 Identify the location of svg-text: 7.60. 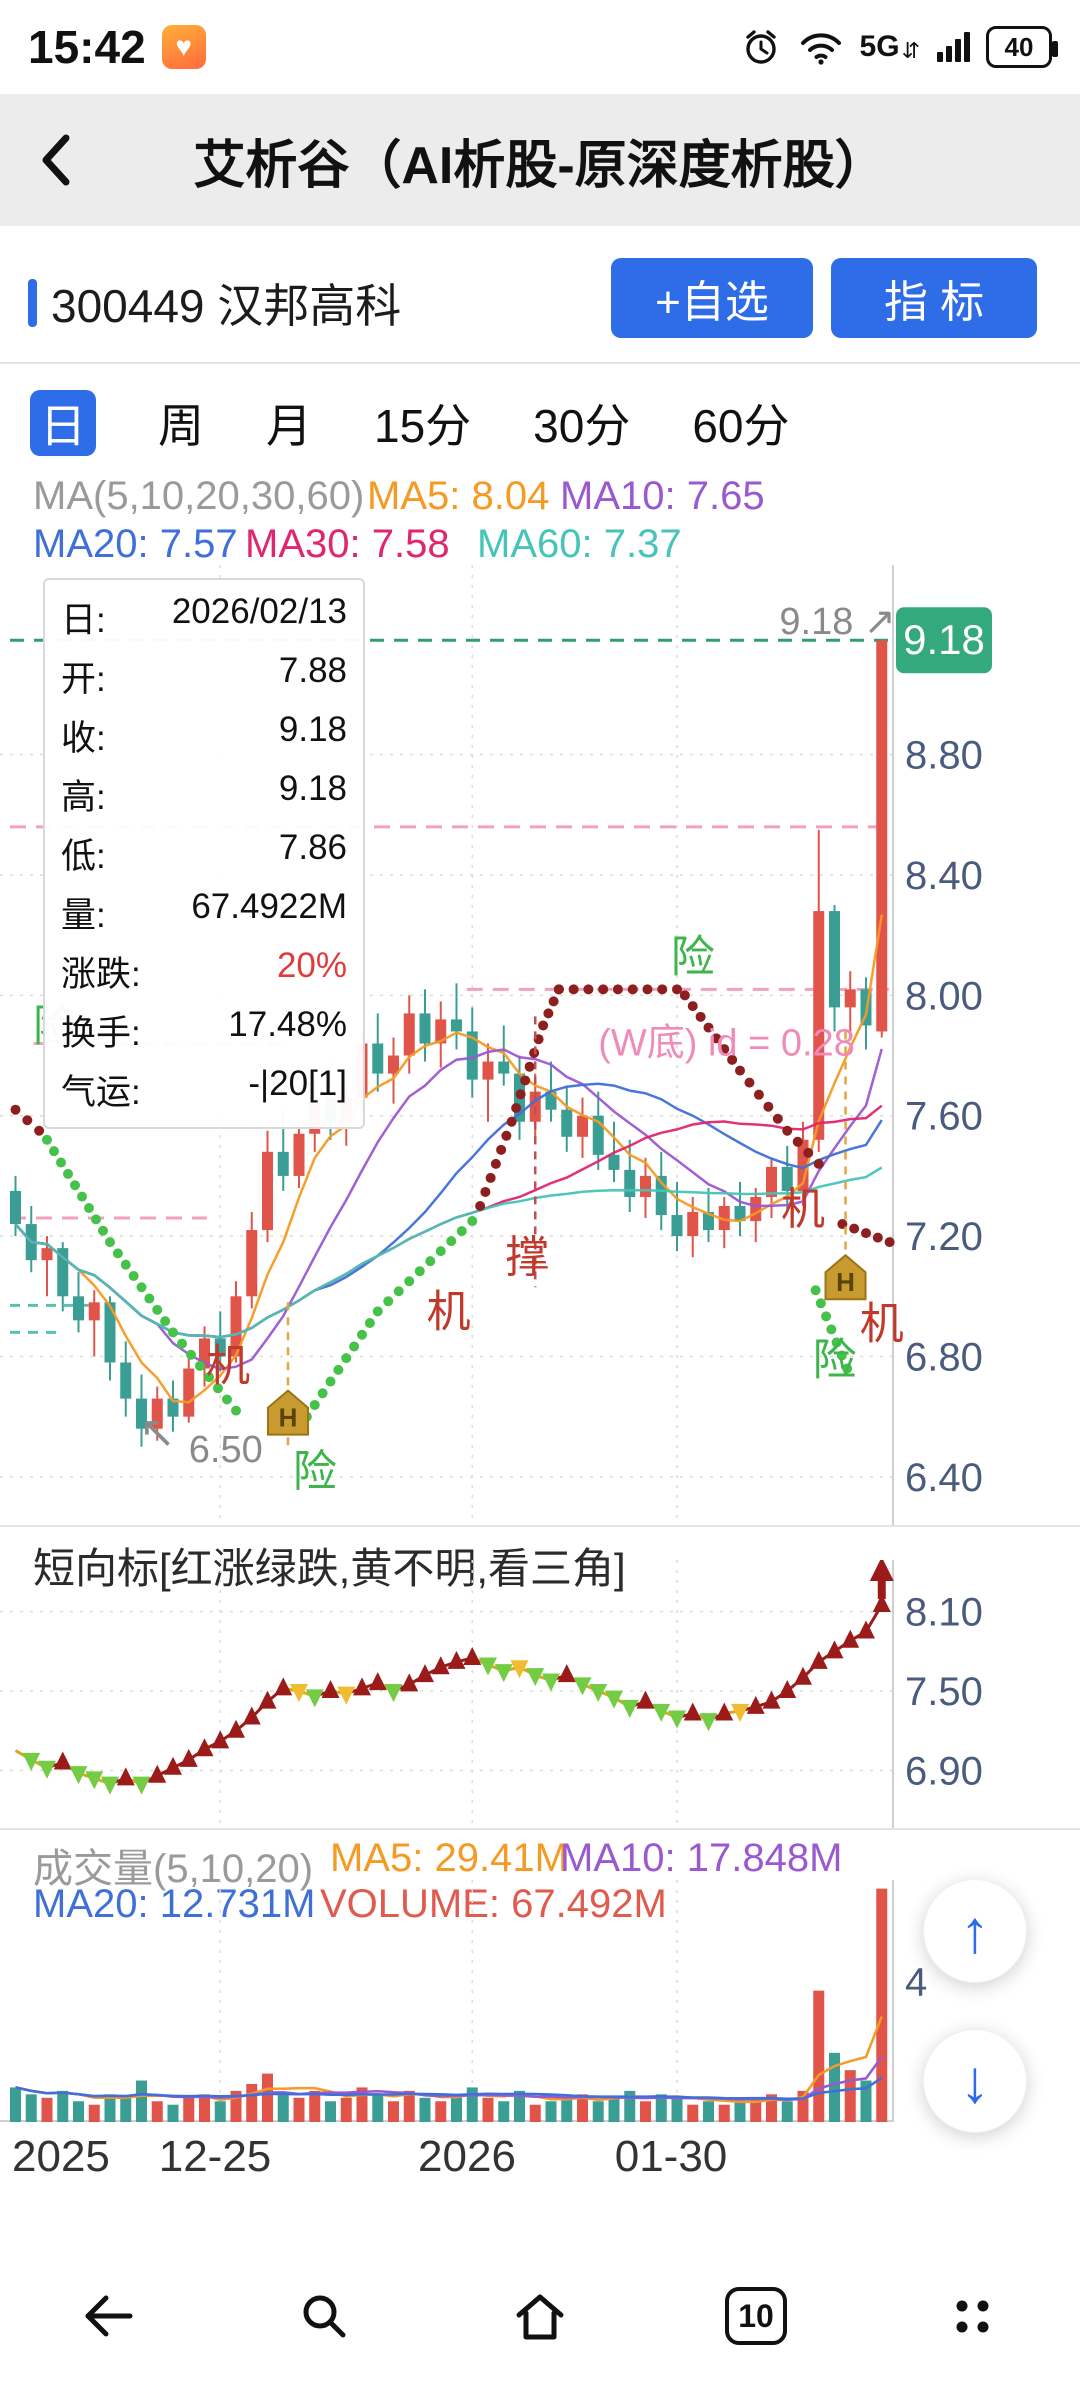
(944, 1117).